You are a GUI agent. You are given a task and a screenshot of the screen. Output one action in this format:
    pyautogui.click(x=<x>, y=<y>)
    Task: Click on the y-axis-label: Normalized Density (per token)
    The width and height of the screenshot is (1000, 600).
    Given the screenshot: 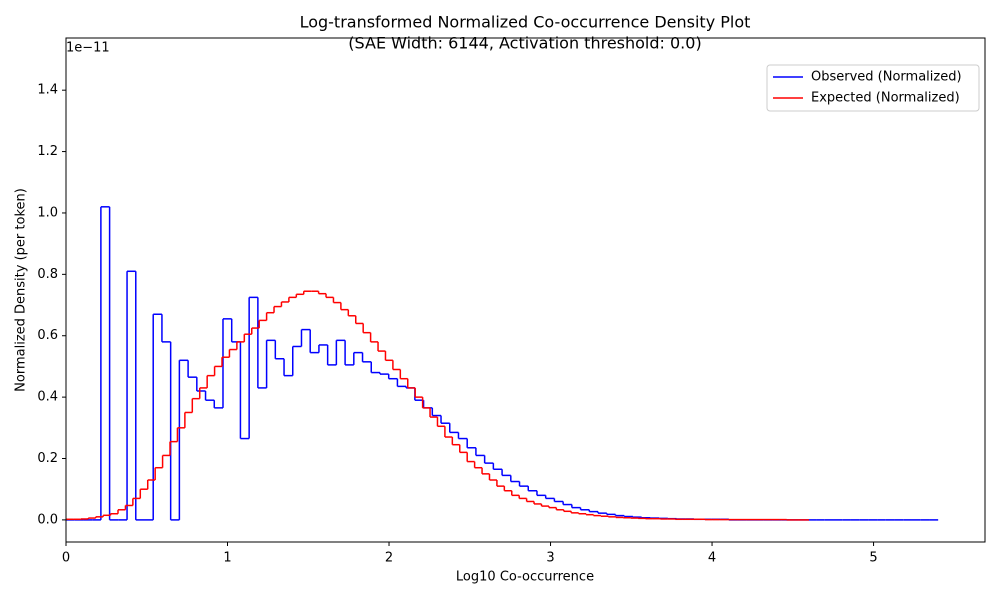 What is the action you would take?
    pyautogui.click(x=21, y=290)
    